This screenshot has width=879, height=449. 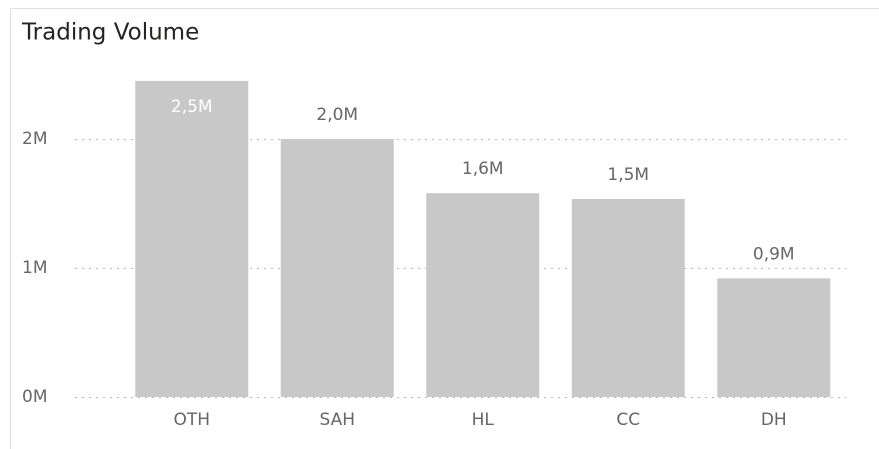 I want to click on x-tick-label: DH, so click(x=774, y=420).